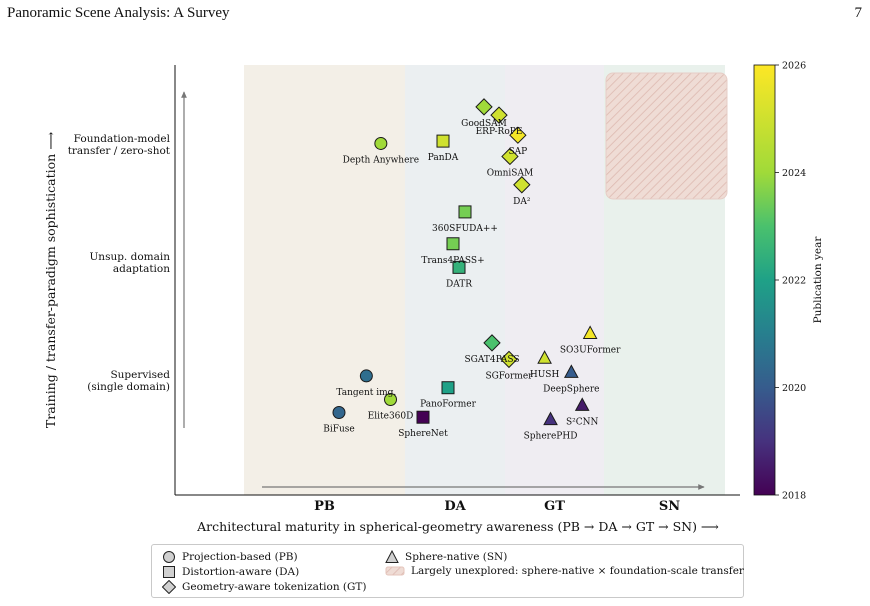 The image size is (870, 606). Describe the element at coordinates (571, 371) in the screenshot. I see `point-deepsphere` at that location.